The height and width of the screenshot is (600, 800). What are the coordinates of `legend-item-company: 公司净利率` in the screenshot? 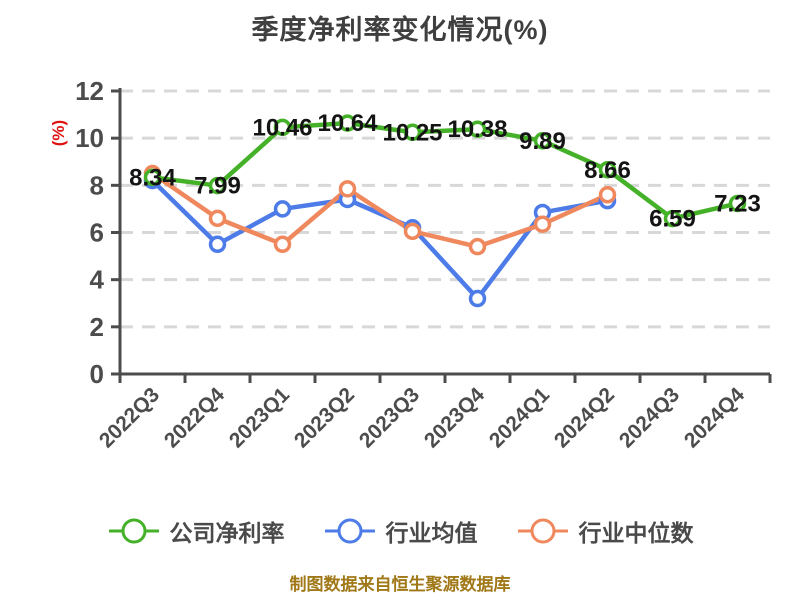 It's located at (196, 531).